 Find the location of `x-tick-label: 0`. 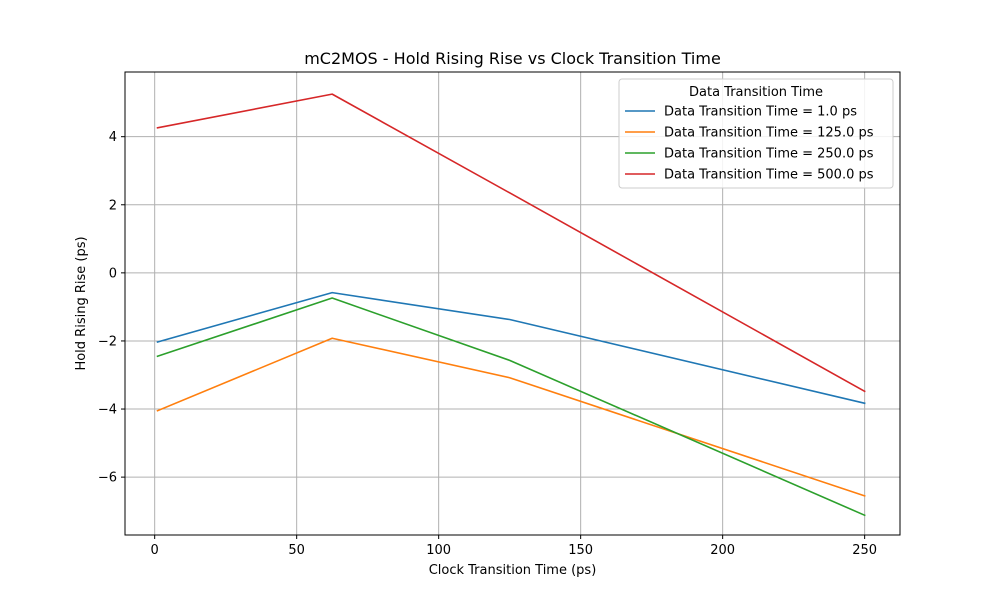

x-tick-label: 0 is located at coordinates (155, 550).